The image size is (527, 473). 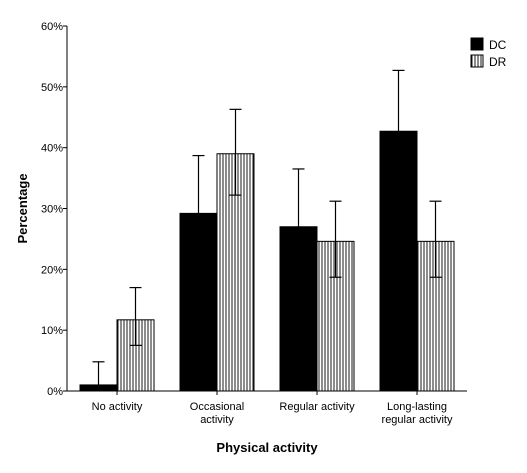 I want to click on x-tick-label: Long-lasting regular activity, so click(x=417, y=413).